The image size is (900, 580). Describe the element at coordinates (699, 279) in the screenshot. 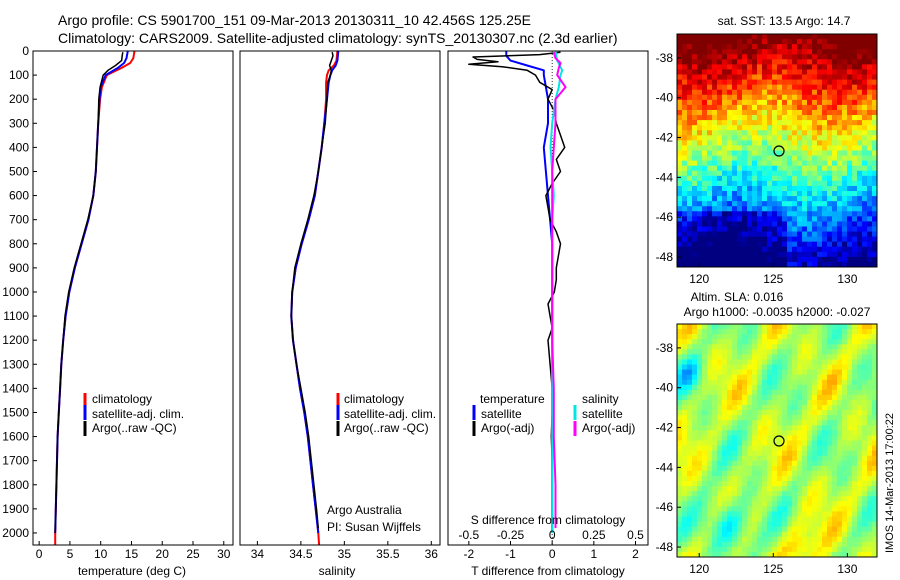

I see `map-lon-label: 120` at that location.